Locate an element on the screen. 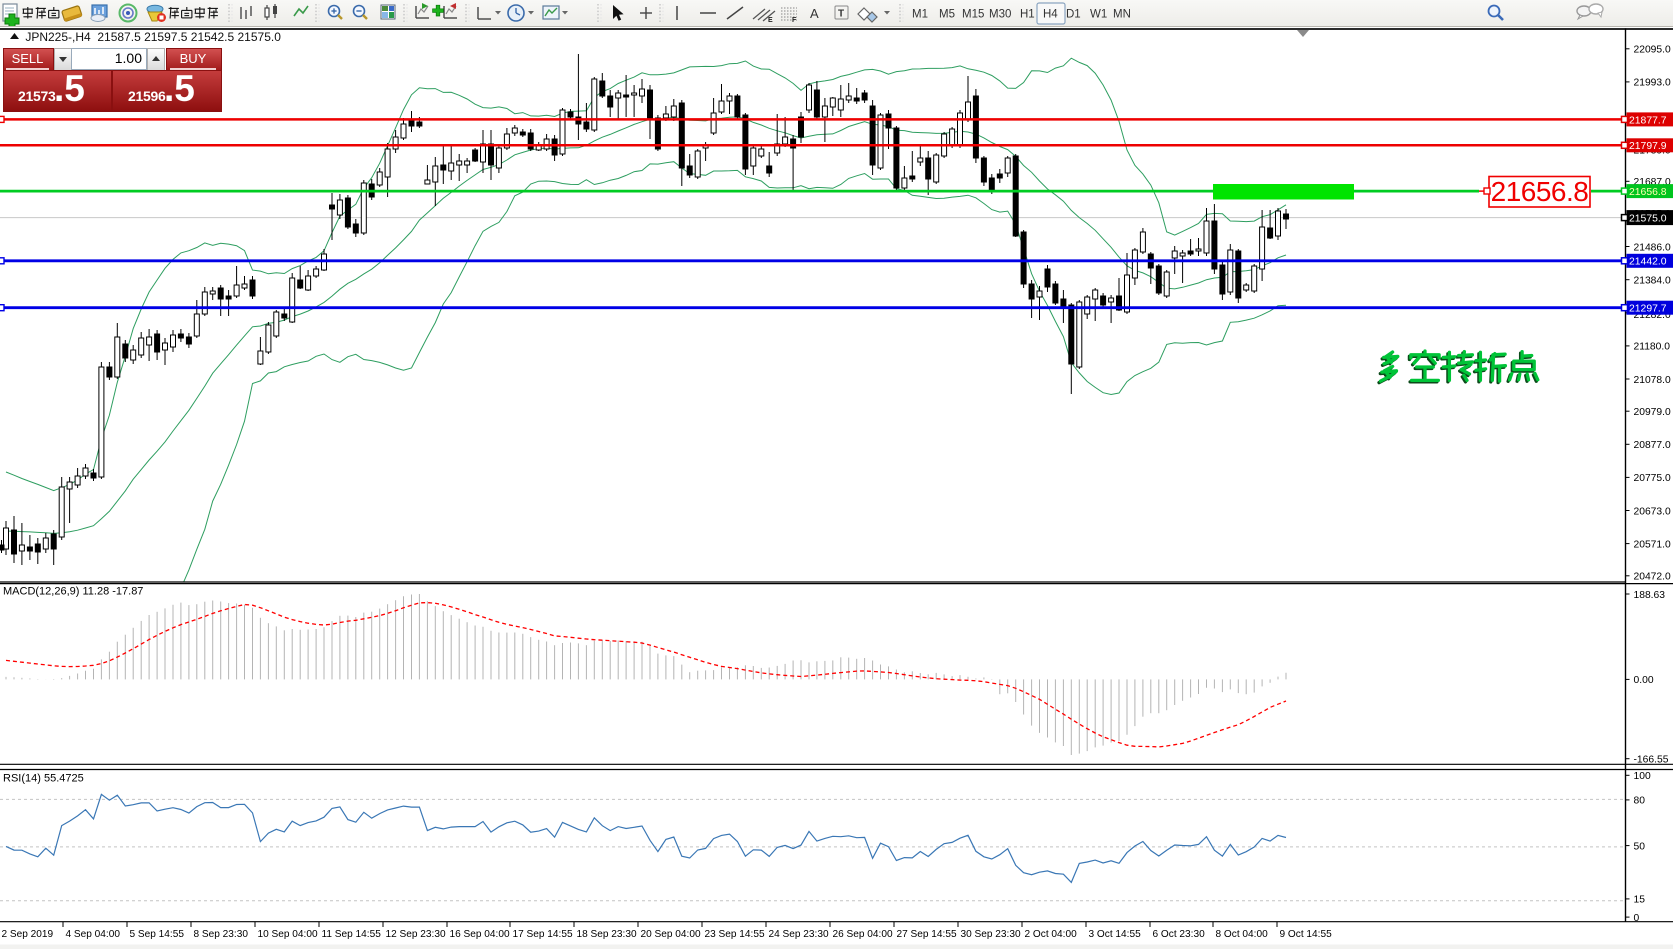 Image resolution: width=1673 pixels, height=949 pixels. svg-text: 5 Sep 14:55 is located at coordinates (157, 934).